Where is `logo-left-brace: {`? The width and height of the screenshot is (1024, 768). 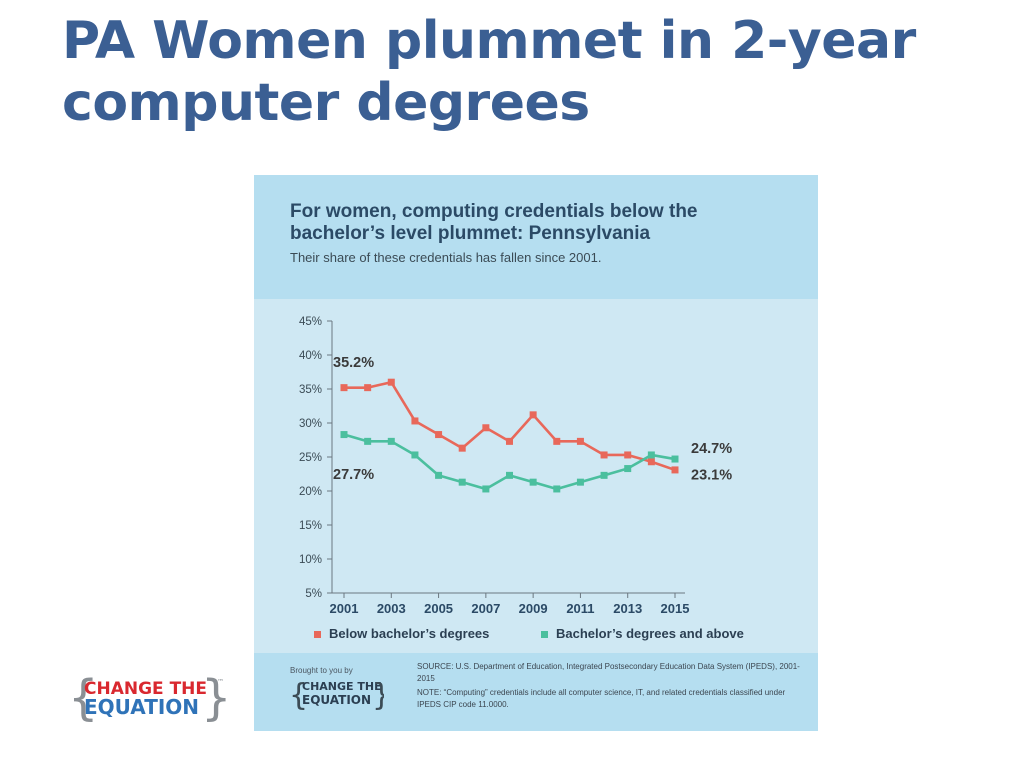 logo-left-brace: { is located at coordinates (83, 698).